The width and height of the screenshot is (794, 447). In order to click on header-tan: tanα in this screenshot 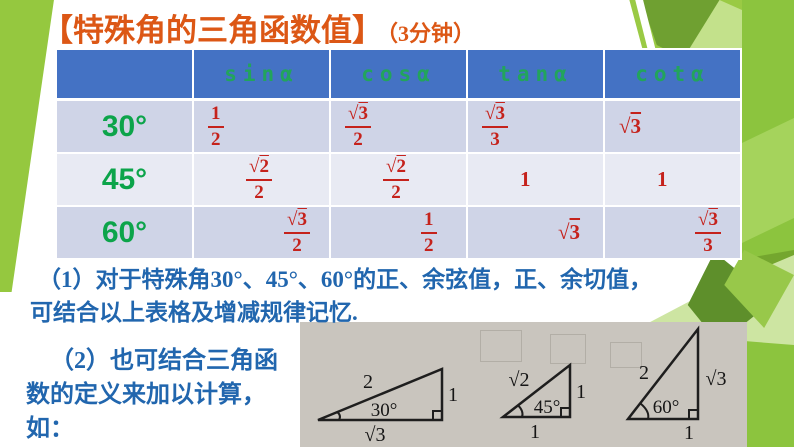, I will do `click(535, 74)`.